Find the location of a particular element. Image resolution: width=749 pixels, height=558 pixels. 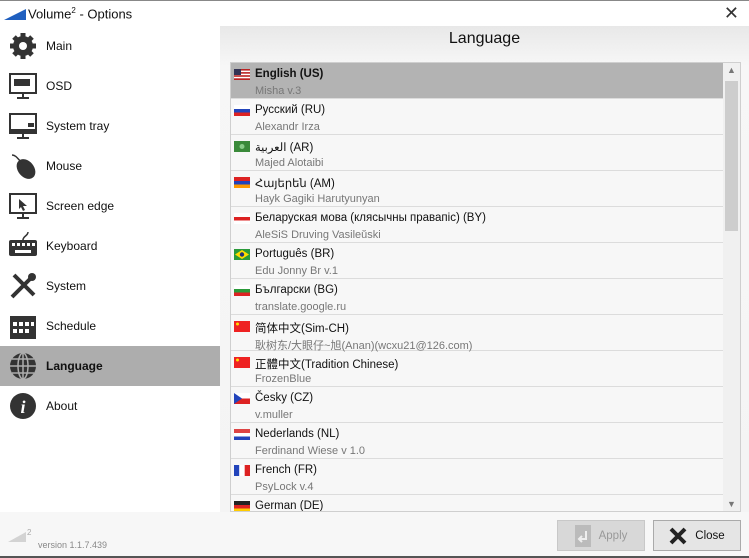

language-author: Hayk Gagiki Harutyunyan is located at coordinates (317, 199).